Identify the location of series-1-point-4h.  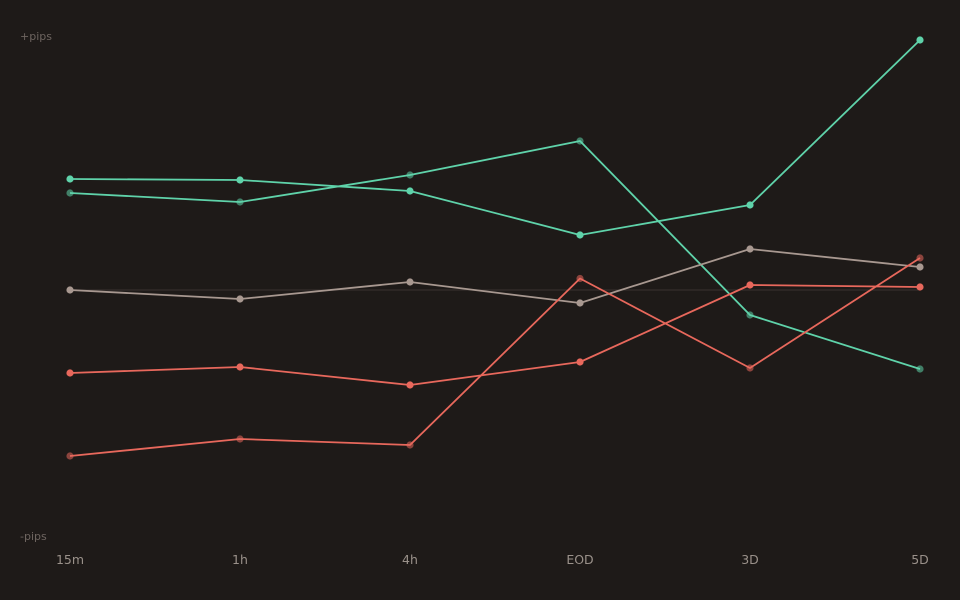
(410, 191).